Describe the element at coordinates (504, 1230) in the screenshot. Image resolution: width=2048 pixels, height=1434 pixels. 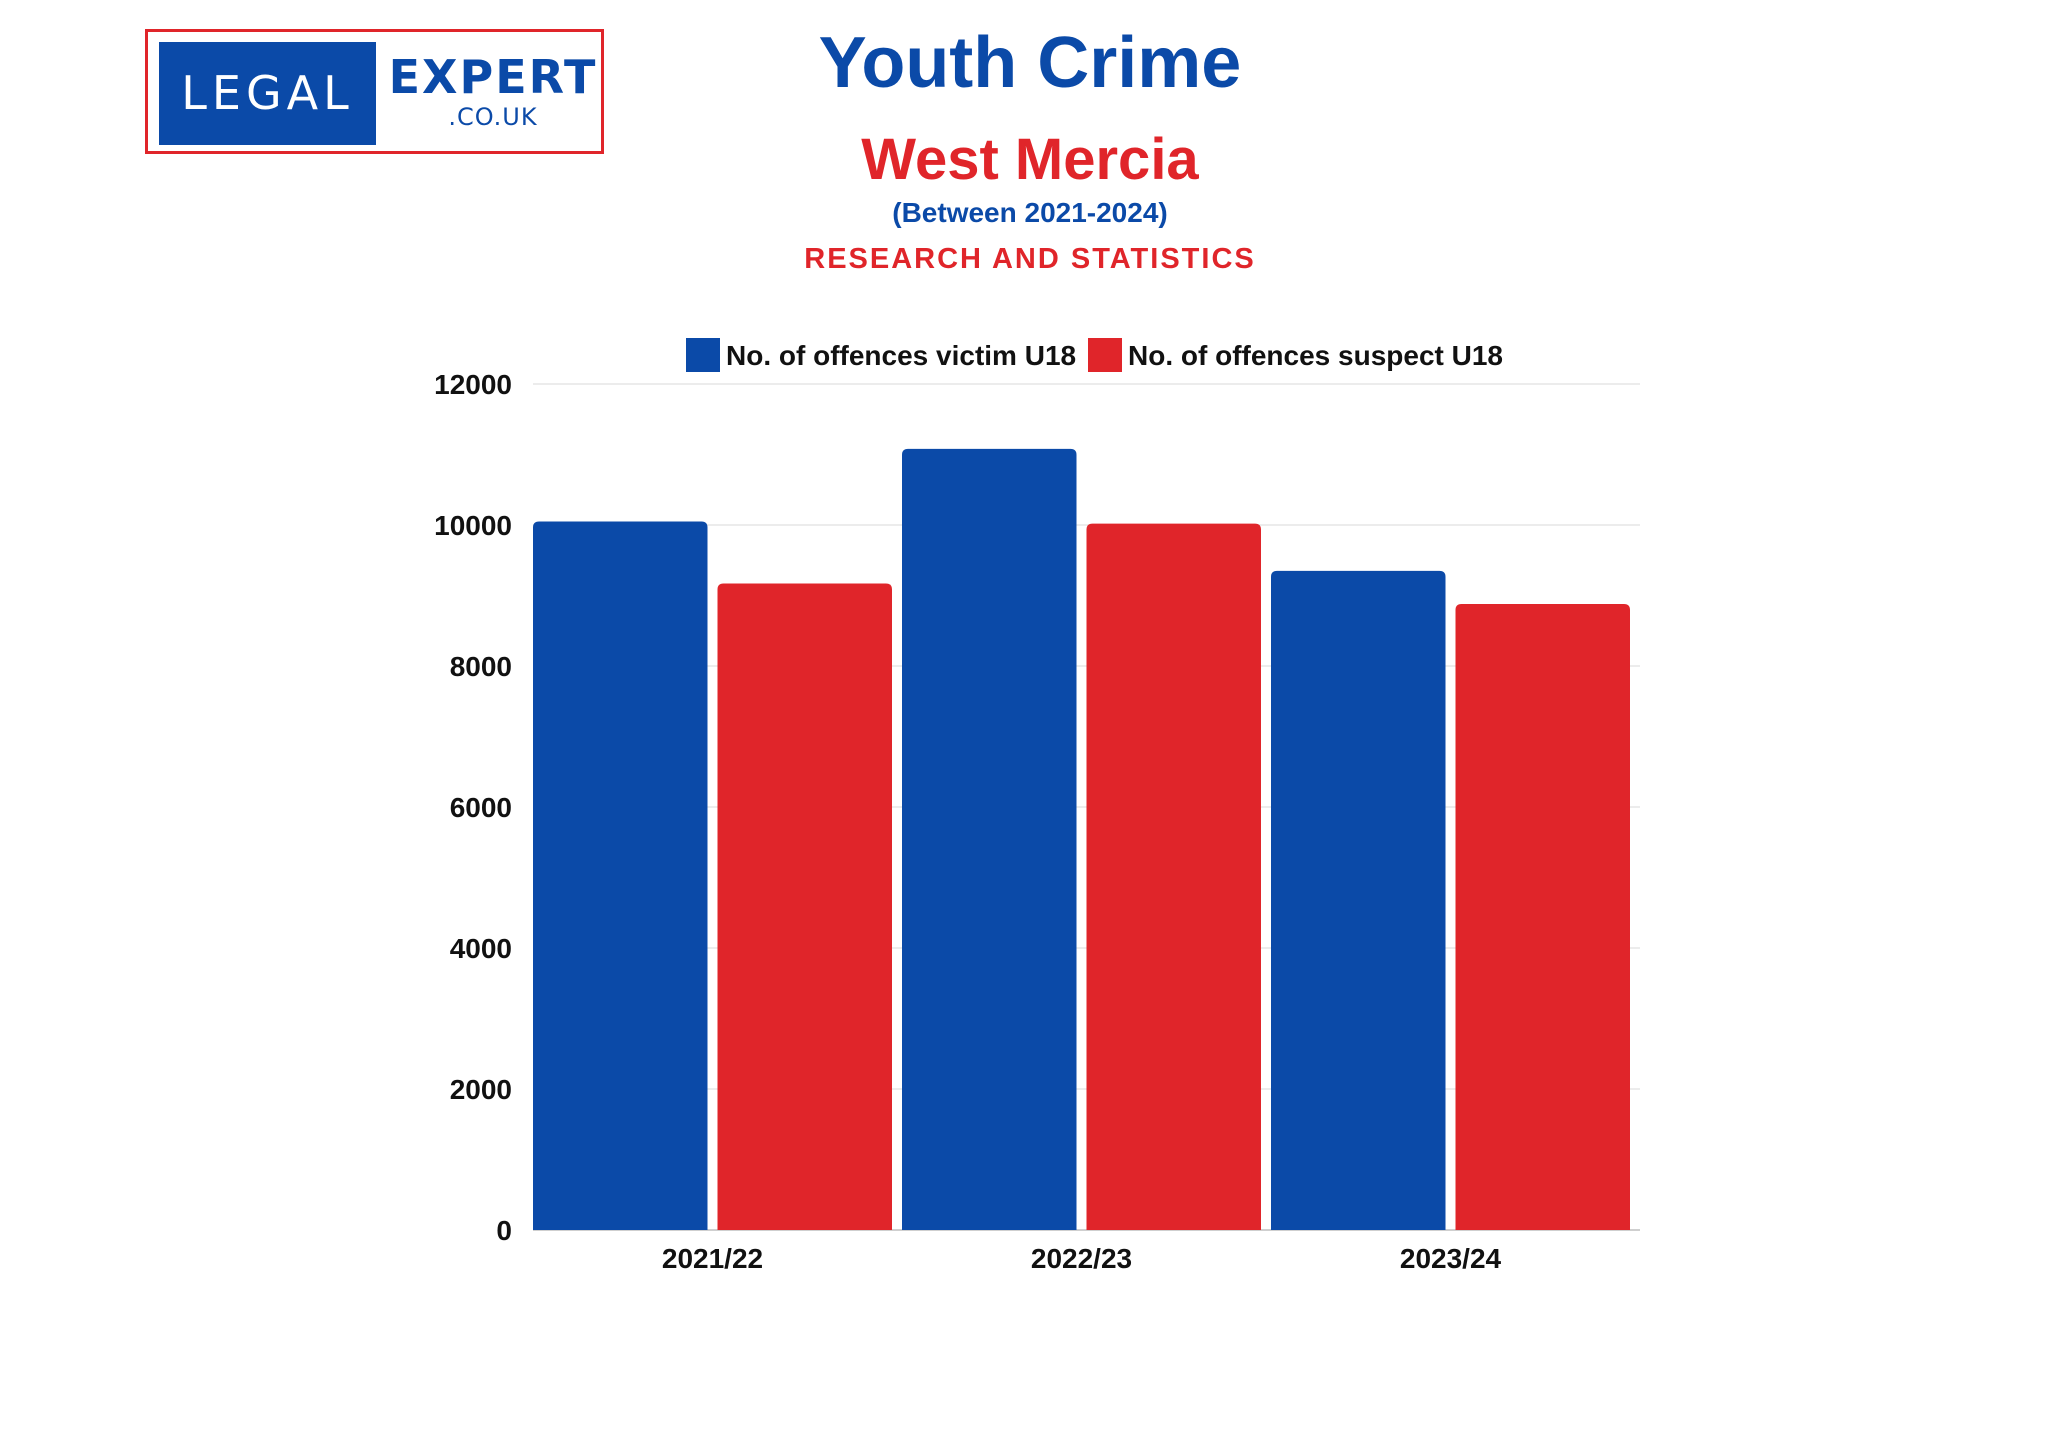
I see `y-tick-label: 0` at that location.